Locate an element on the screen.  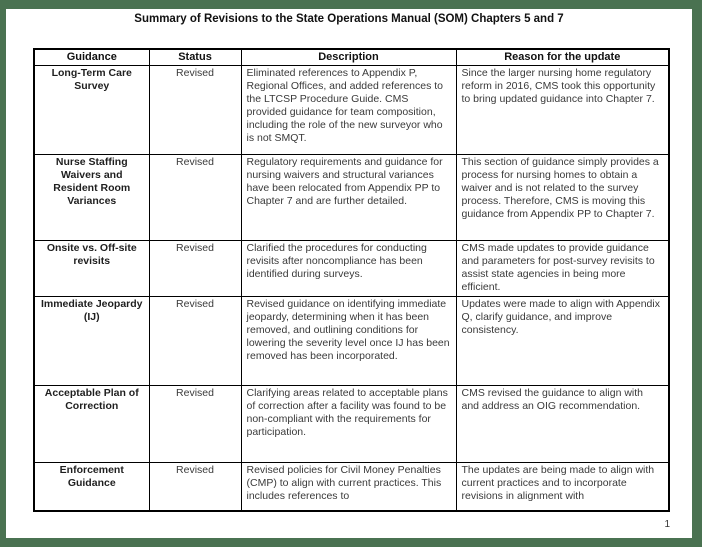
header-reason: Reason for the update is located at coordinates (562, 57).